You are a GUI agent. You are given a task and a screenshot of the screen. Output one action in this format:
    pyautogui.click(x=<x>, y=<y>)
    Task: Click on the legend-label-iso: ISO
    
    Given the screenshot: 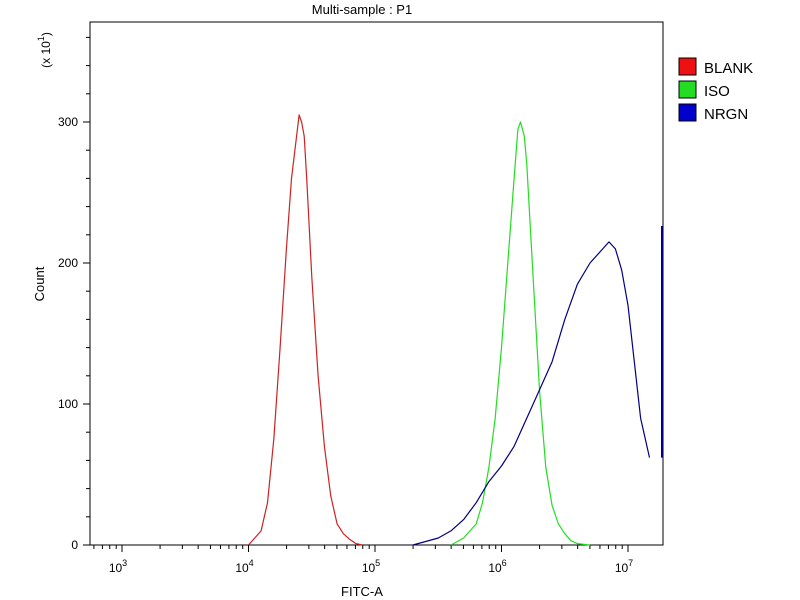 What is the action you would take?
    pyautogui.click(x=717, y=91)
    